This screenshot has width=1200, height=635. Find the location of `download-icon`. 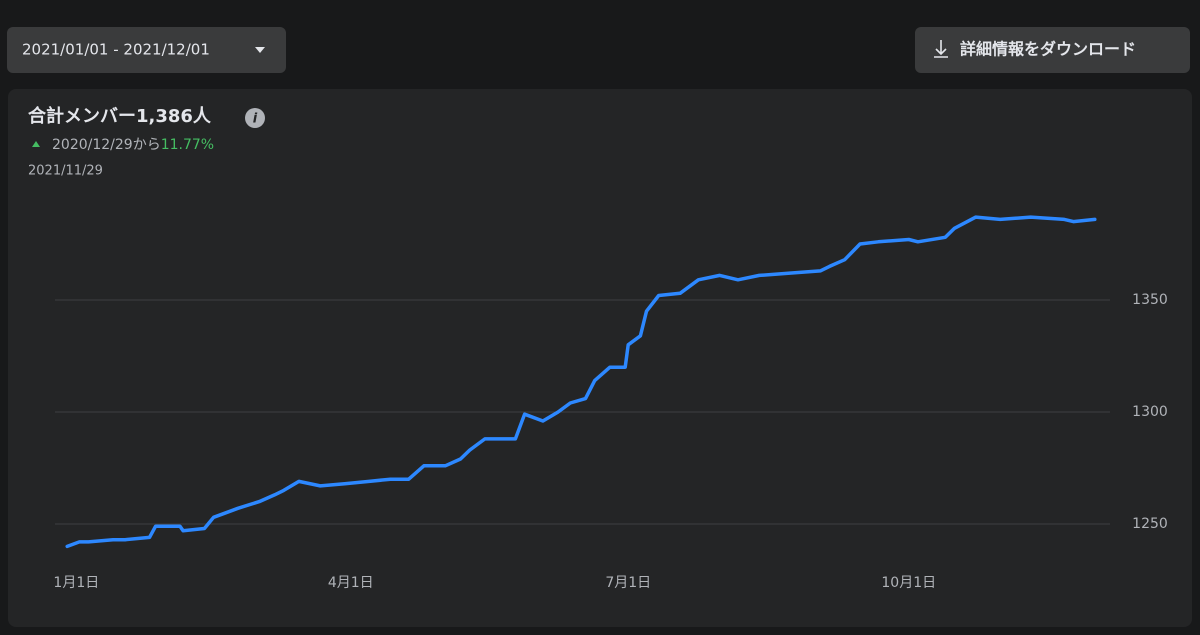

download-icon is located at coordinates (941, 49).